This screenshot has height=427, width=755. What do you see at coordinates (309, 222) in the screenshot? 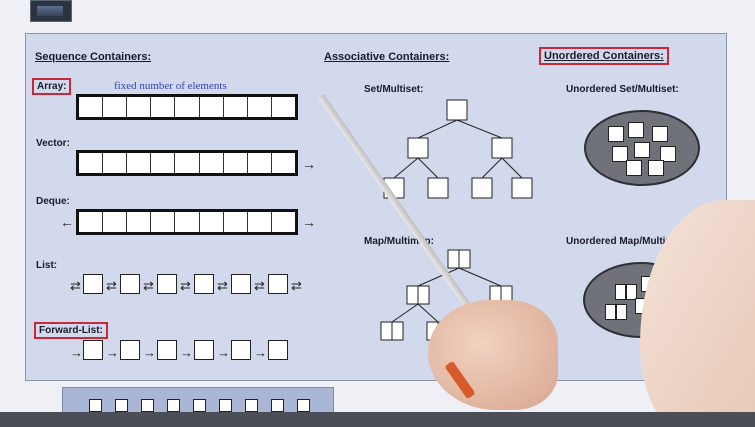
I see `deque-right-arrow: →` at bounding box center [309, 222].